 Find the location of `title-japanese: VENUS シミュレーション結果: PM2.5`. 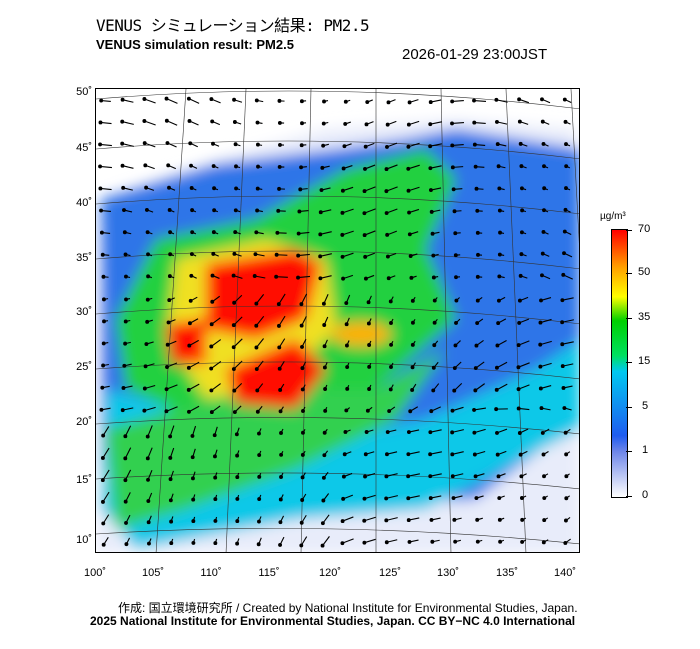

title-japanese: VENUS シミュレーション結果: PM2.5 is located at coordinates (233, 25).